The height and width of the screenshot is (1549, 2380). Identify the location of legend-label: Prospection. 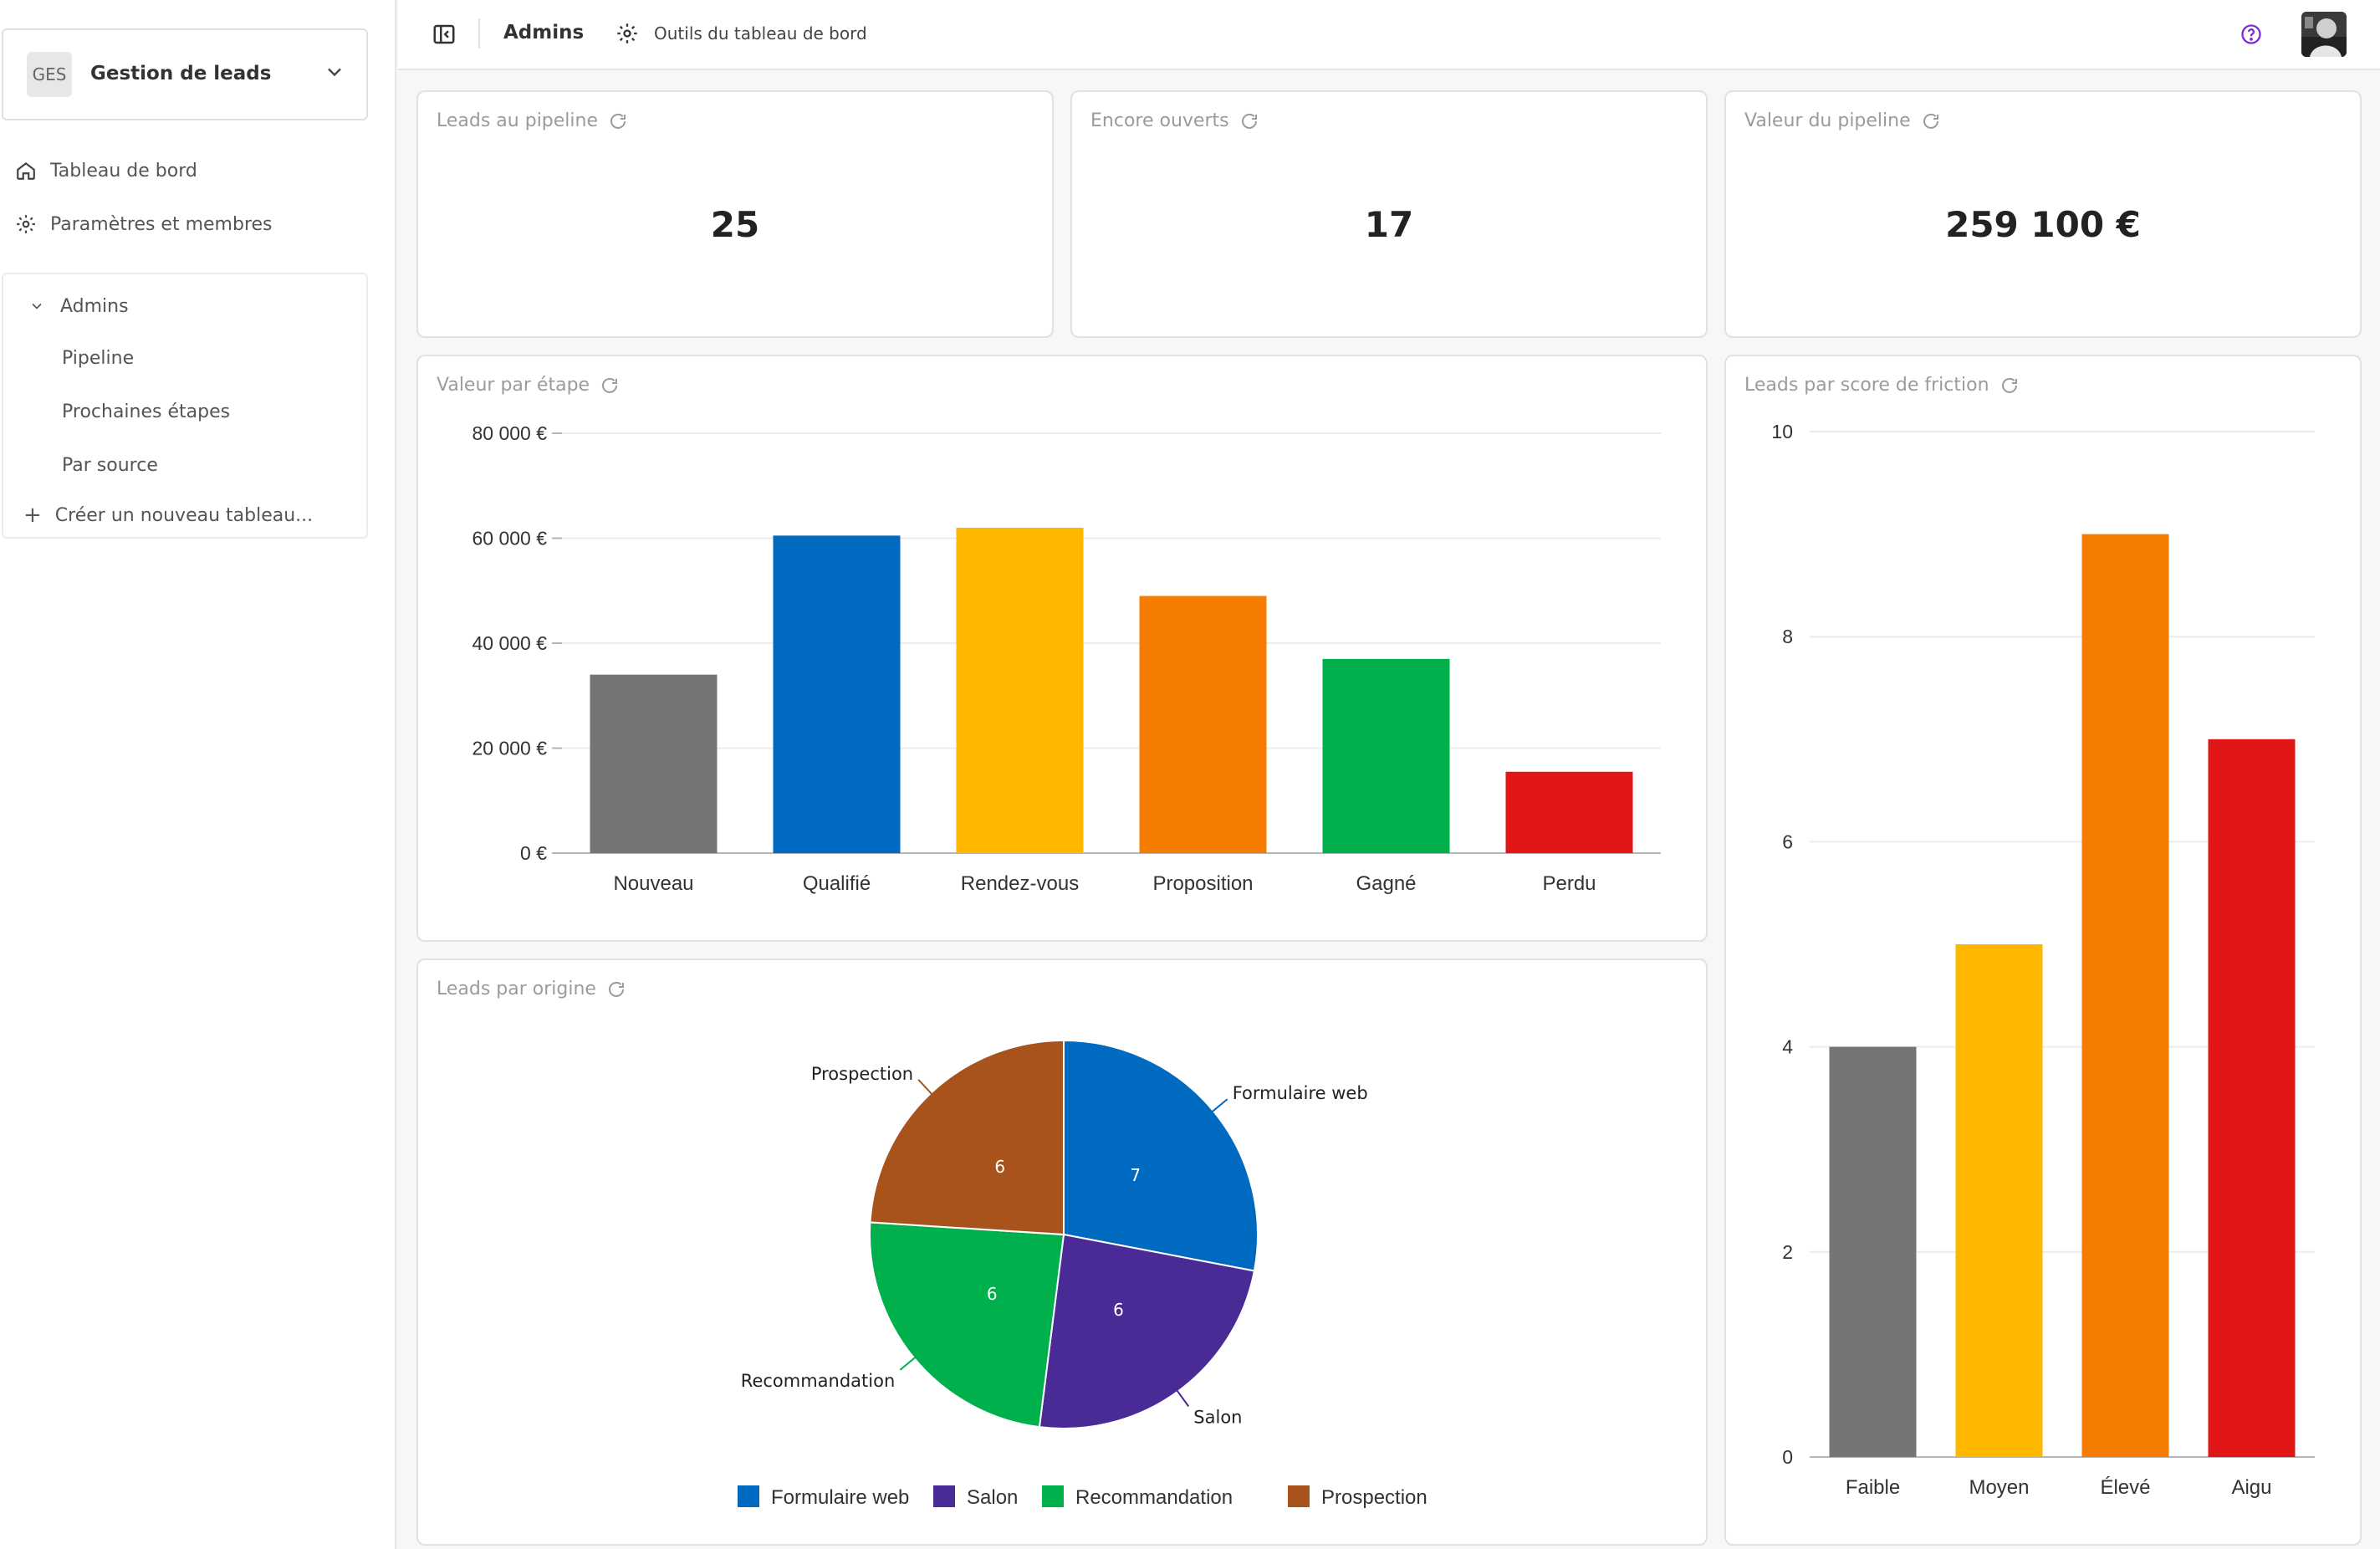
(1374, 1497).